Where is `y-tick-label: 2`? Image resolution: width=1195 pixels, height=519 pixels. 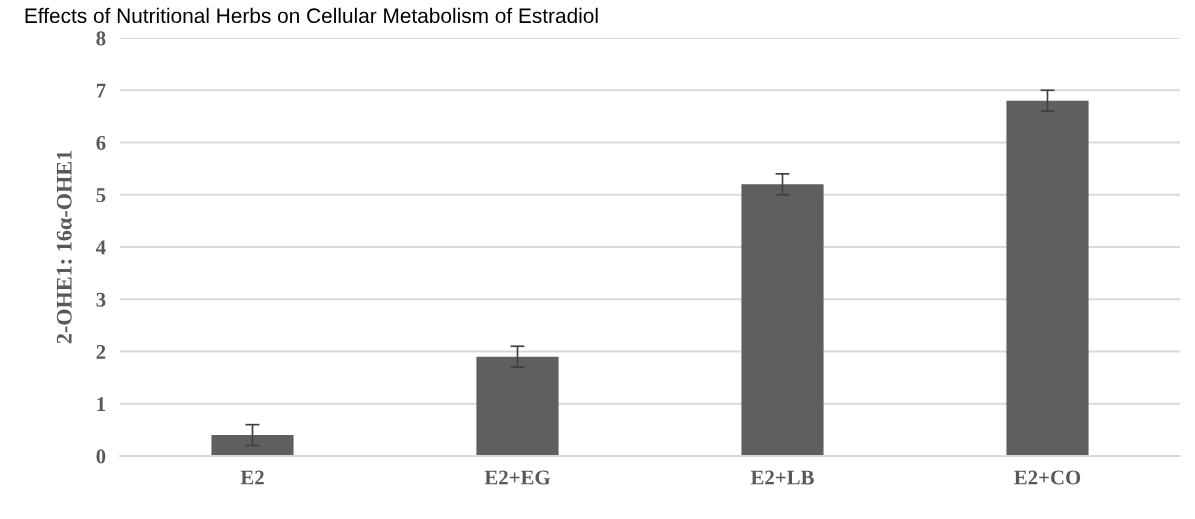 y-tick-label: 2 is located at coordinates (101, 351).